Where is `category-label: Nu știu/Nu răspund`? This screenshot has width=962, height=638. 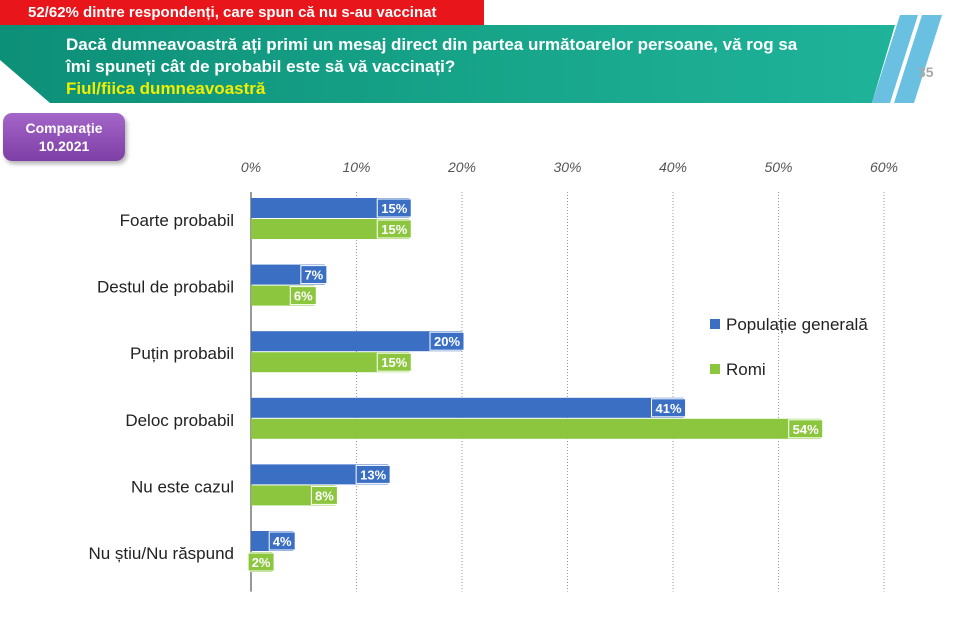
category-label: Nu știu/Nu răspund is located at coordinates (161, 553).